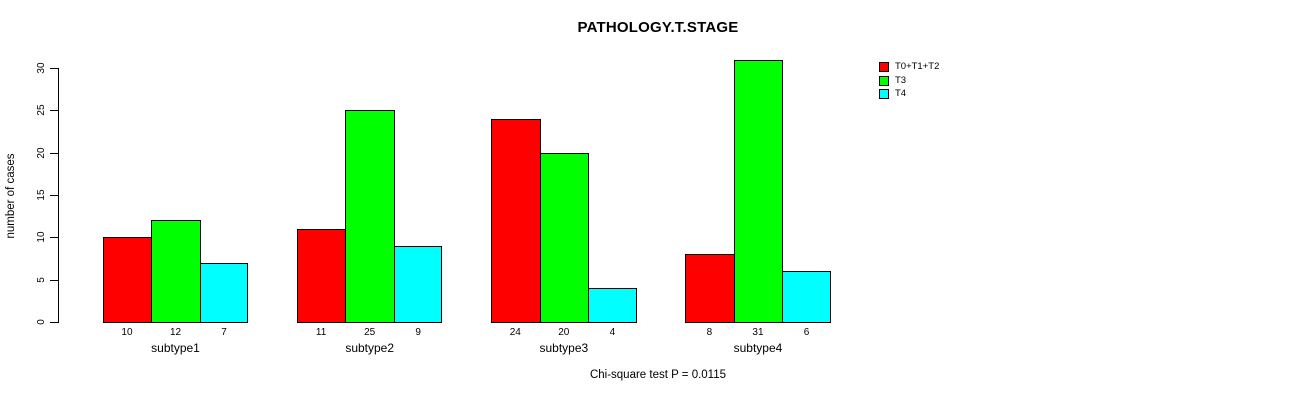 This screenshot has height=400, width=1290. I want to click on chi-square-annotation: Chi-square test P = 0.0115, so click(658, 375).